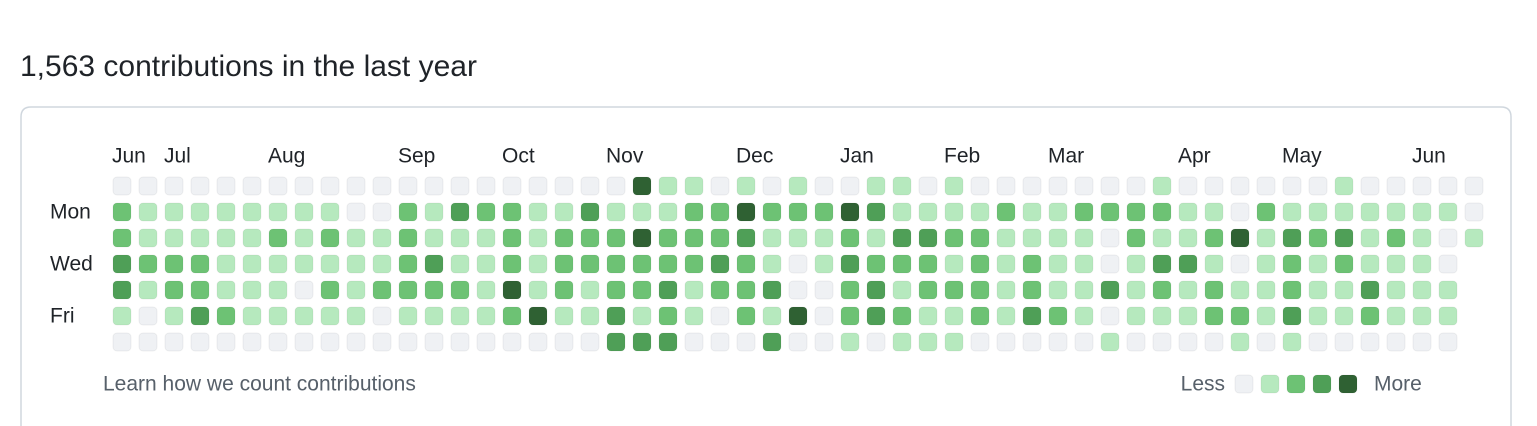 The width and height of the screenshot is (1537, 426). I want to click on legend-less: Less, so click(1203, 384).